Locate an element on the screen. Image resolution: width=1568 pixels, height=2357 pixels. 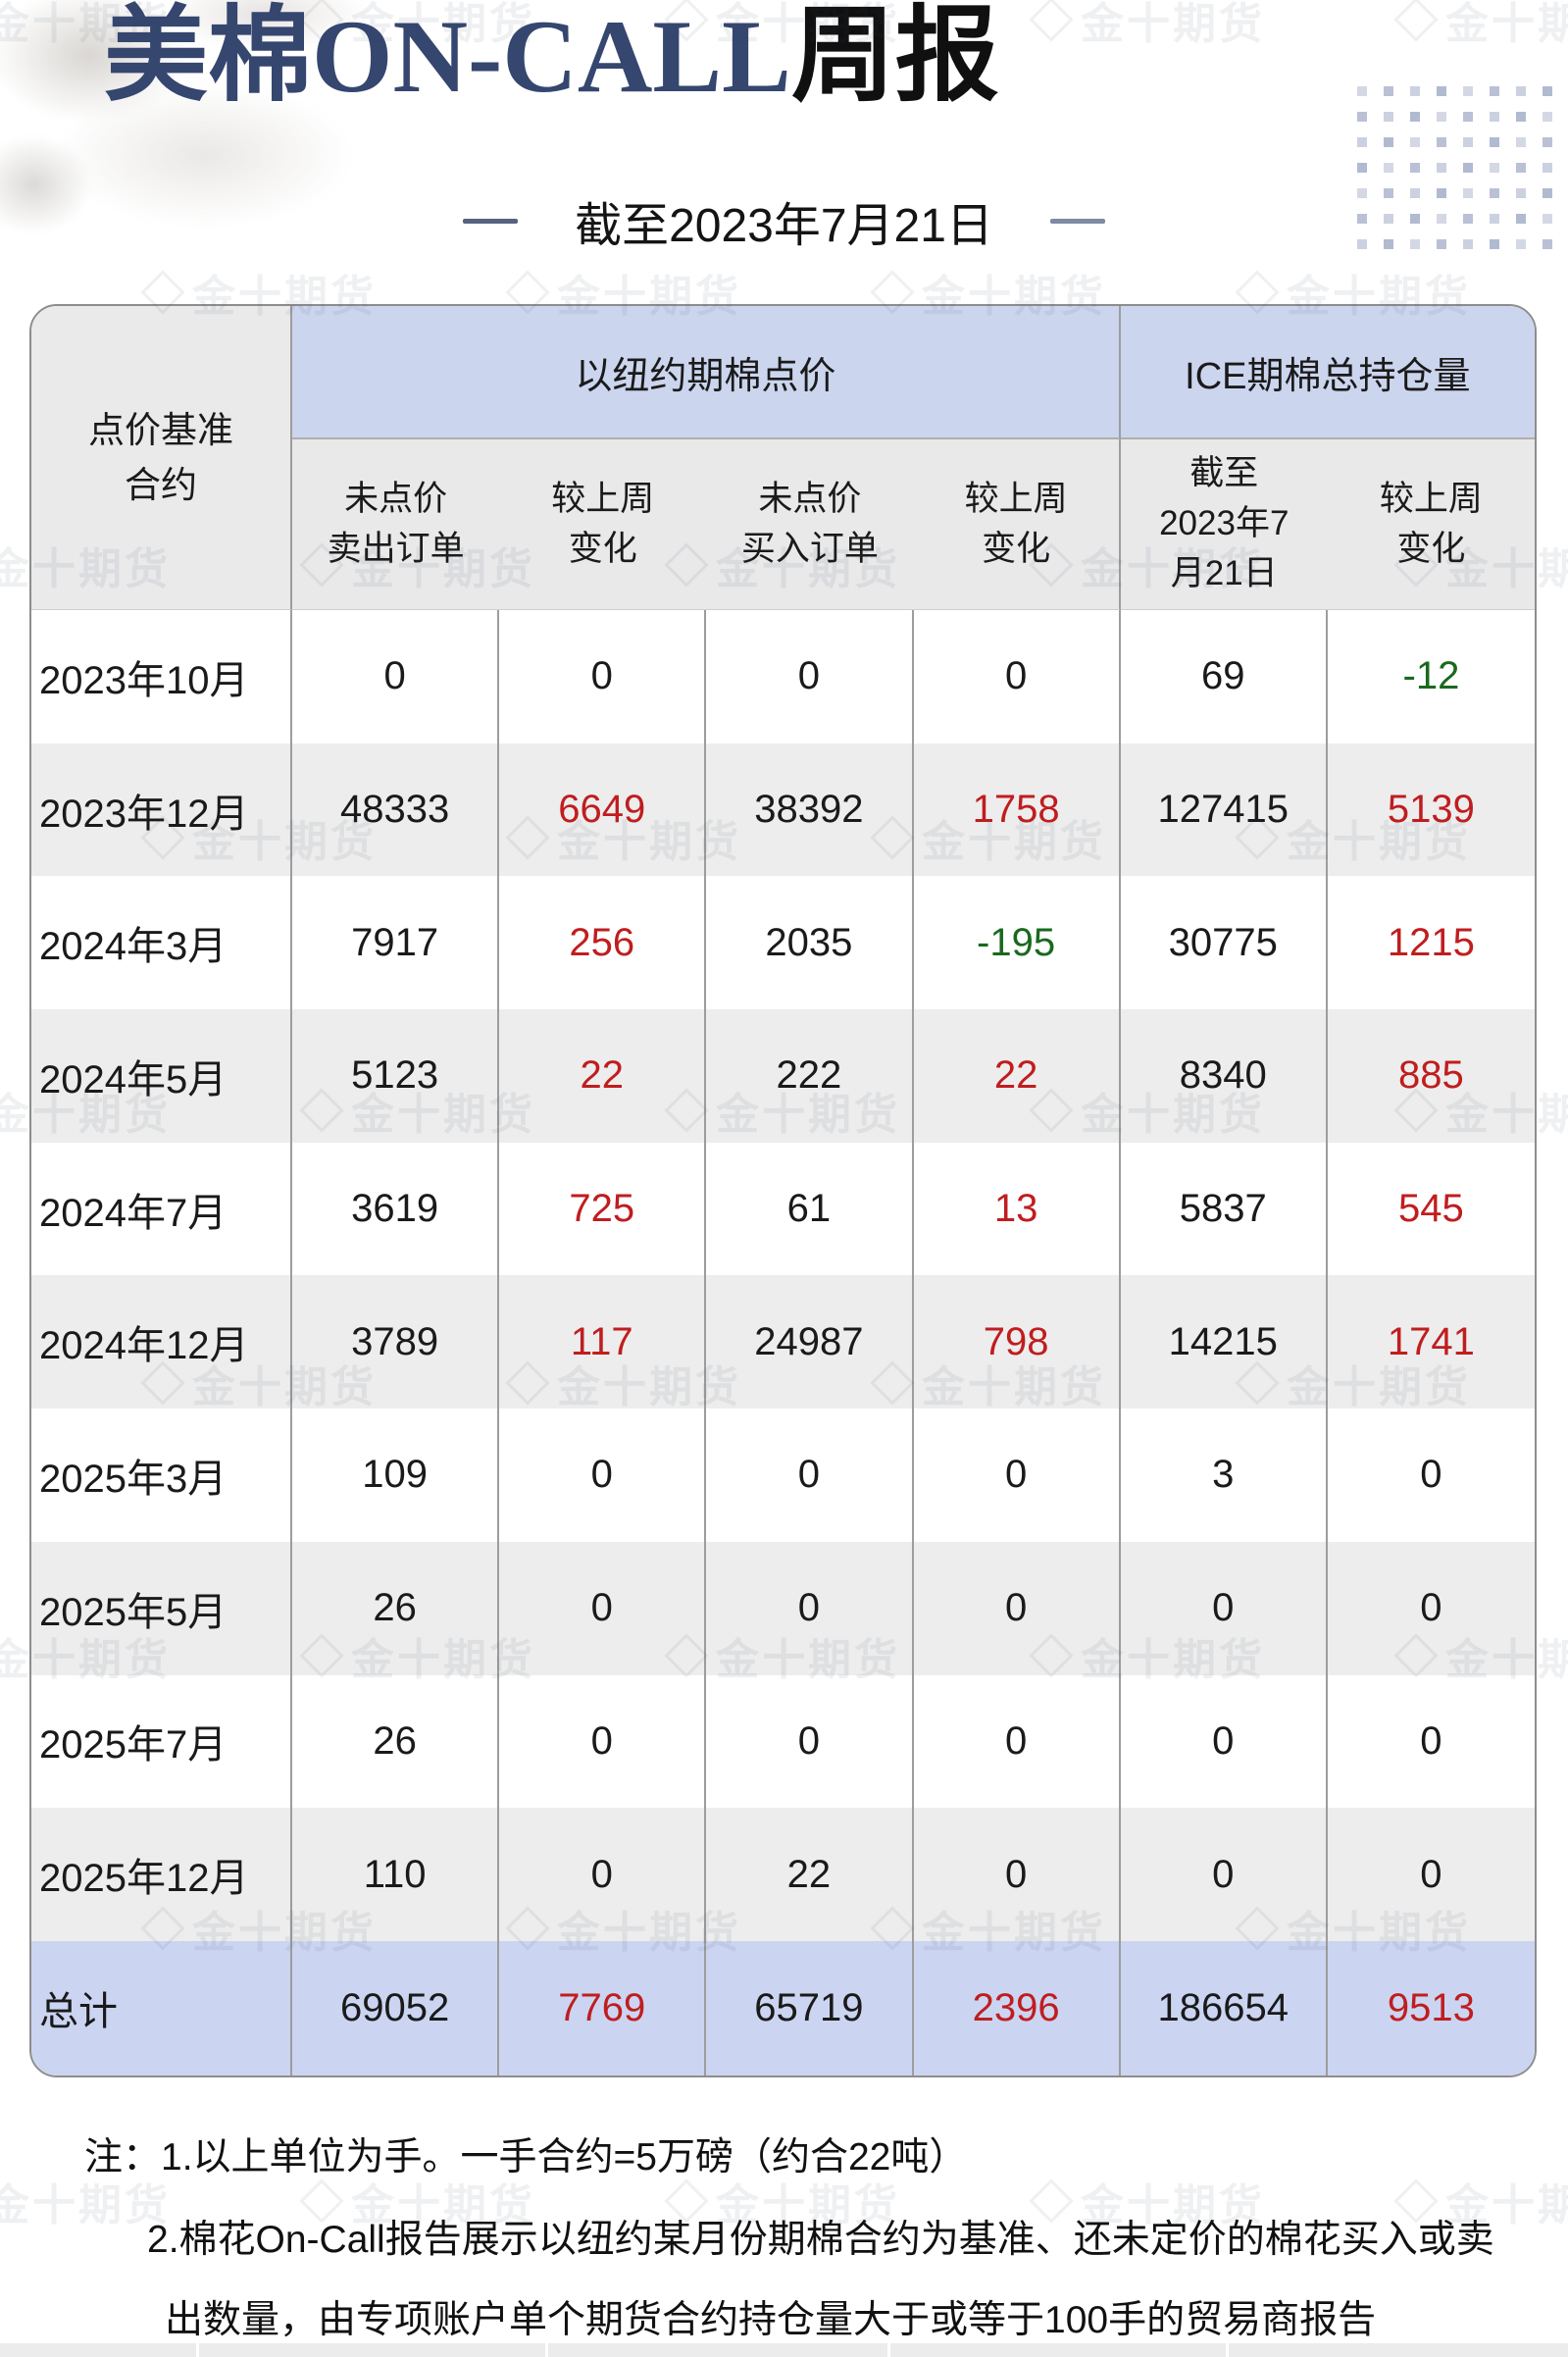
value-cell: 545 is located at coordinates (1431, 1209).